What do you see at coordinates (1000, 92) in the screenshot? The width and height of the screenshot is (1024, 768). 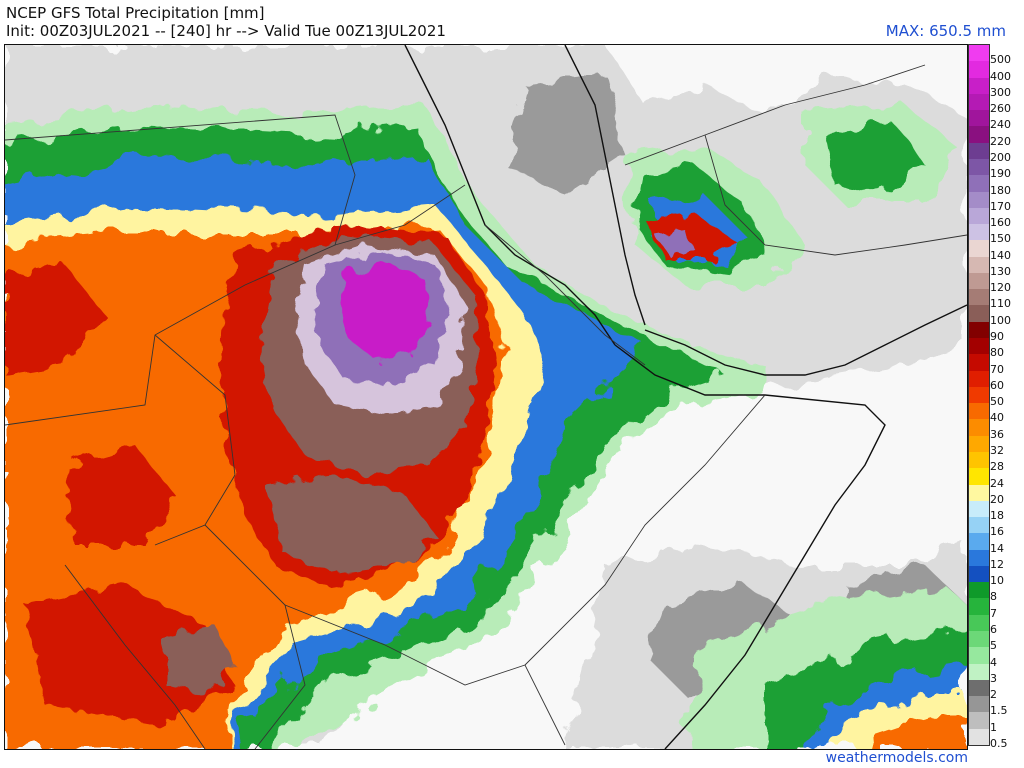 I see `colorbar-label: 300` at bounding box center [1000, 92].